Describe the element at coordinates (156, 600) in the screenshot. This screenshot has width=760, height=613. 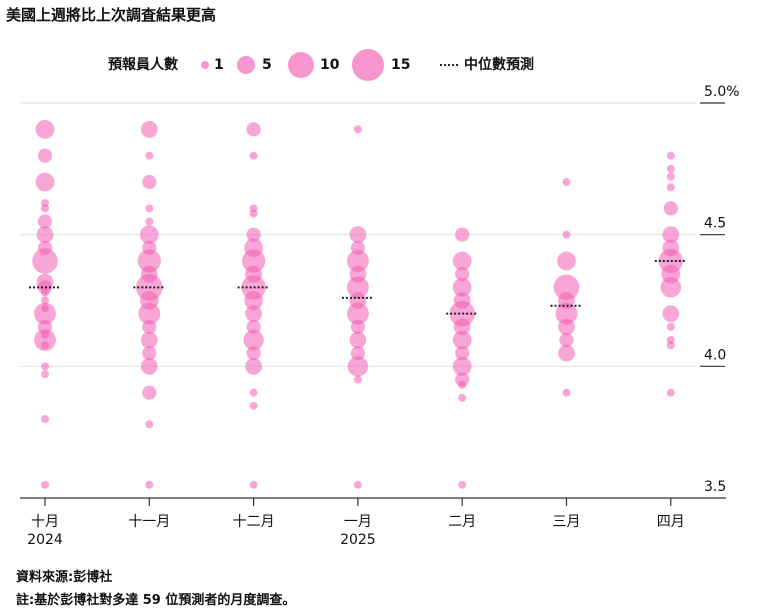
I see `footnote: 註:基於彭博社對多達 59 位預測者的月度調查。` at that location.